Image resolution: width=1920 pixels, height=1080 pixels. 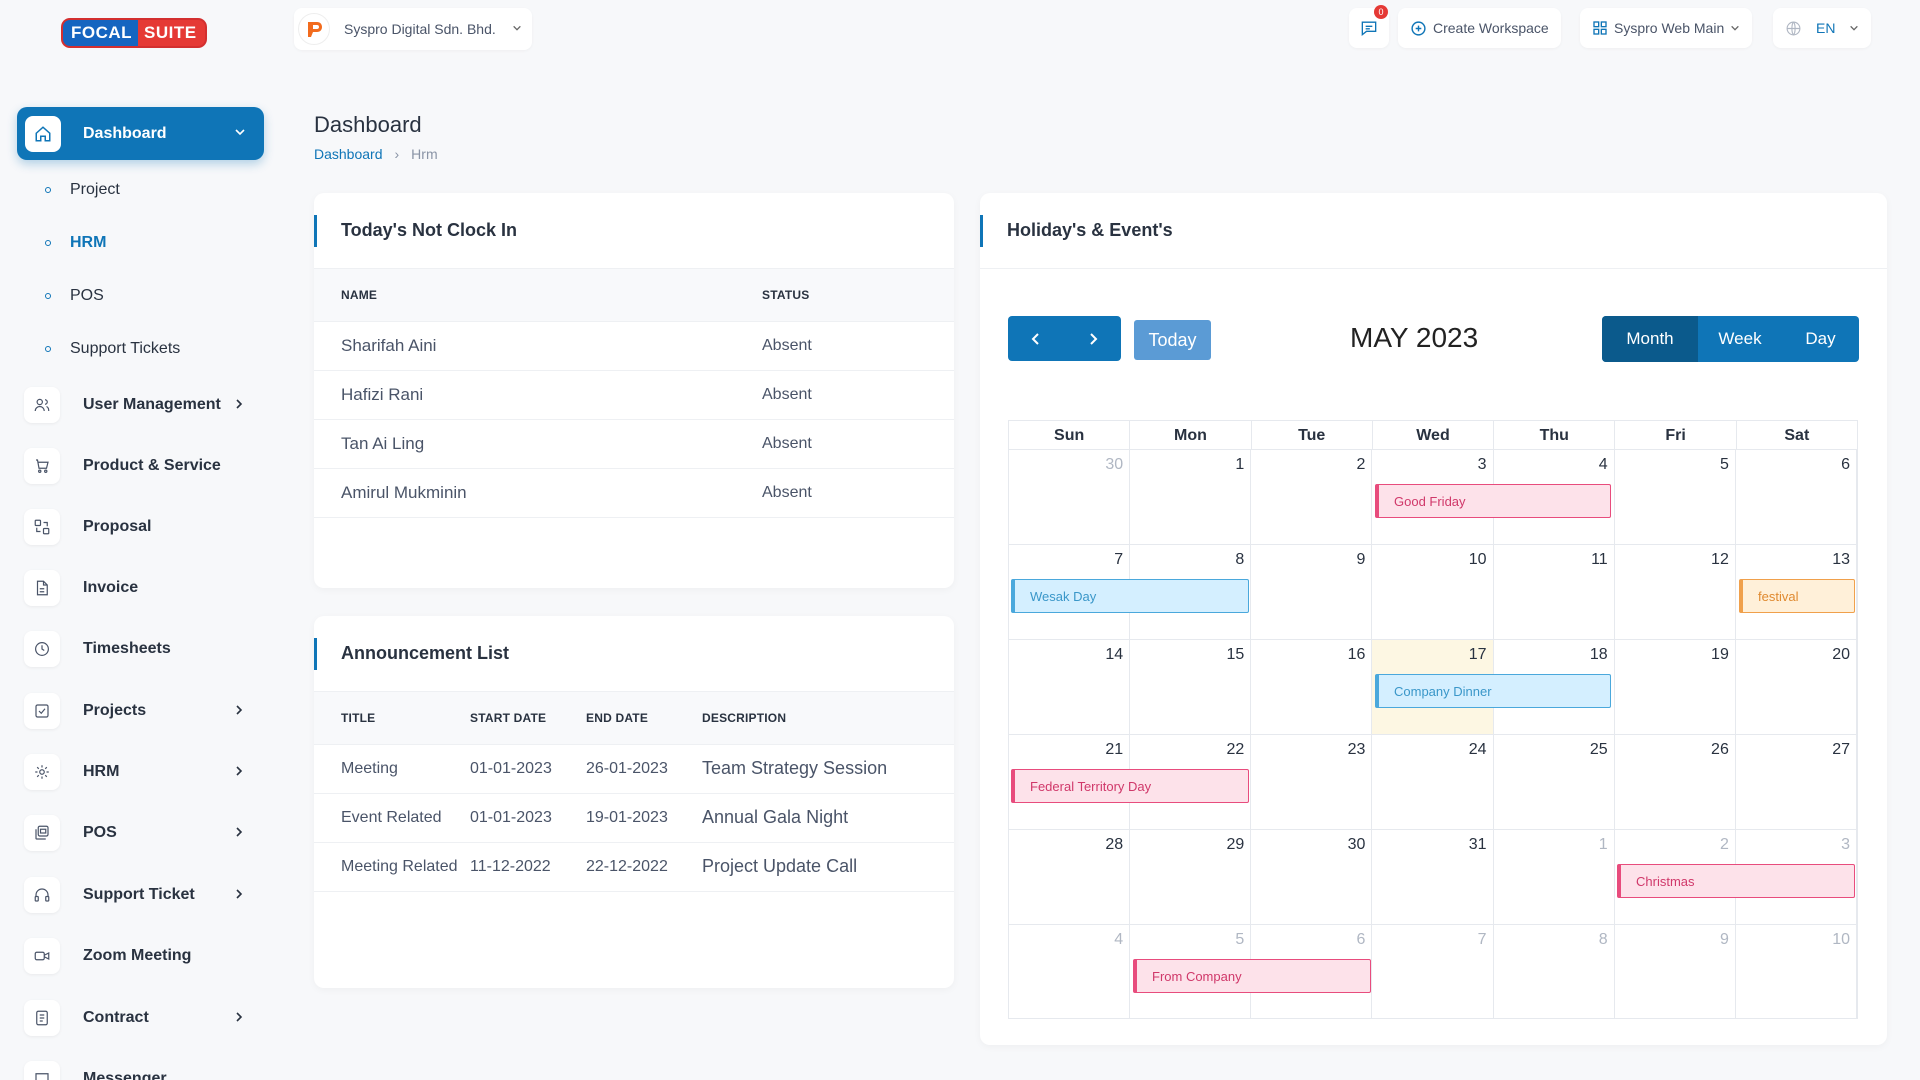 I want to click on calendar-day: 20, so click(x=1796, y=687).